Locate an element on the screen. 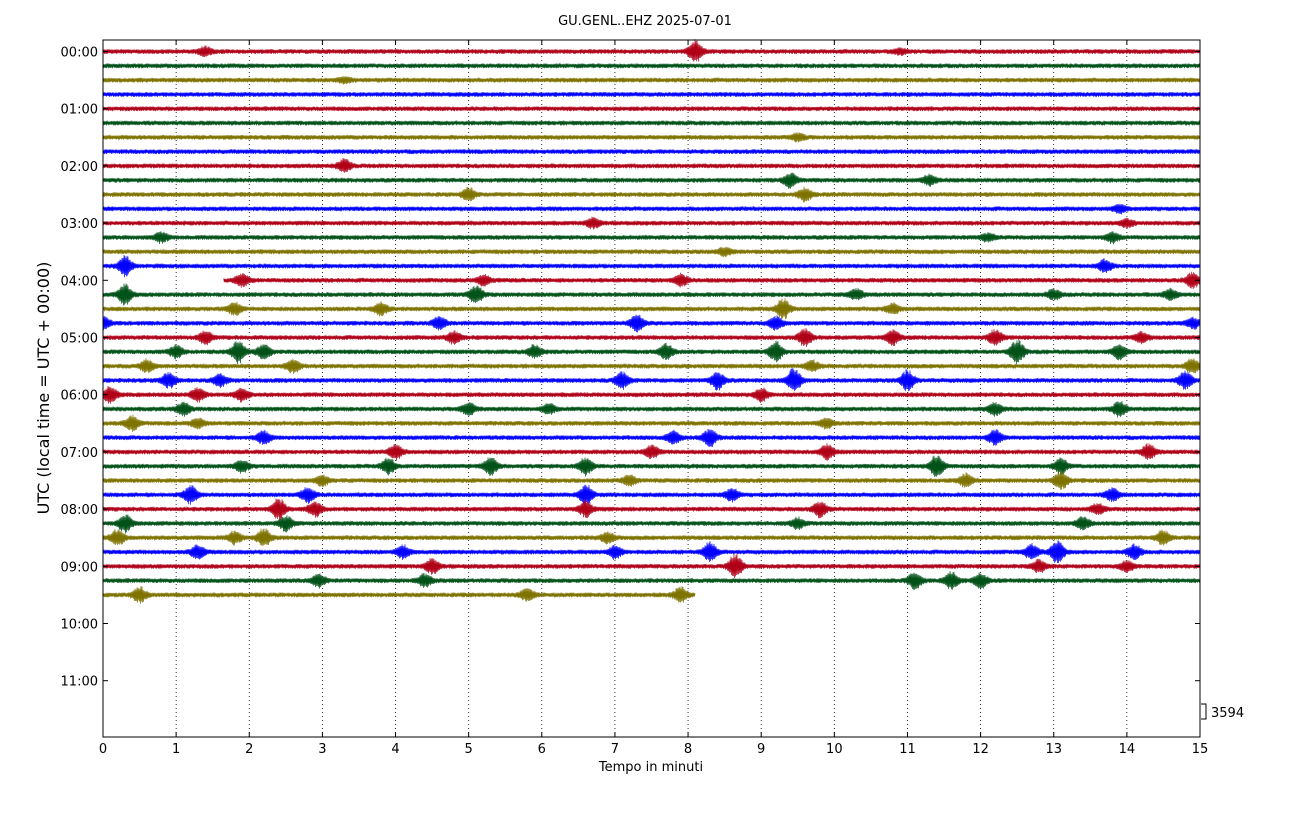 Image resolution: width=1290 pixels, height=819 pixels. x-tick-label: 5 is located at coordinates (469, 749).